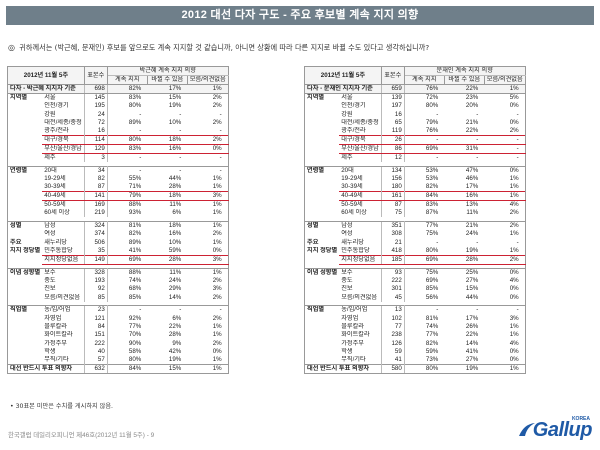 The height and width of the screenshot is (450, 600). Describe the element at coordinates (415, 106) in the screenshot. I see `table-row: 인천/경기 197 80% 20% 0%` at that location.